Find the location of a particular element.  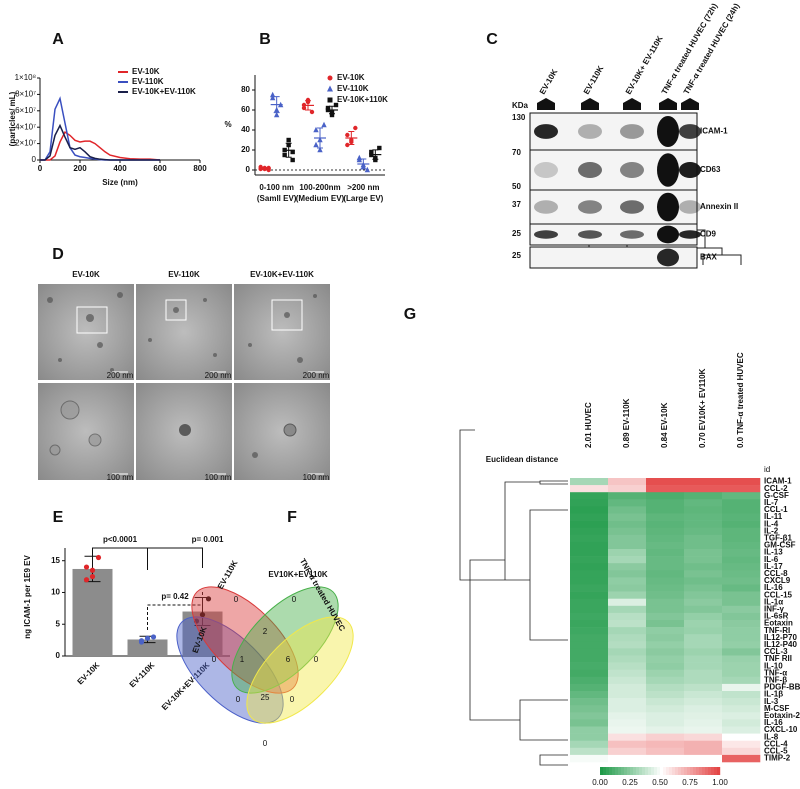

size-marker: 37 is located at coordinates (516, 204).